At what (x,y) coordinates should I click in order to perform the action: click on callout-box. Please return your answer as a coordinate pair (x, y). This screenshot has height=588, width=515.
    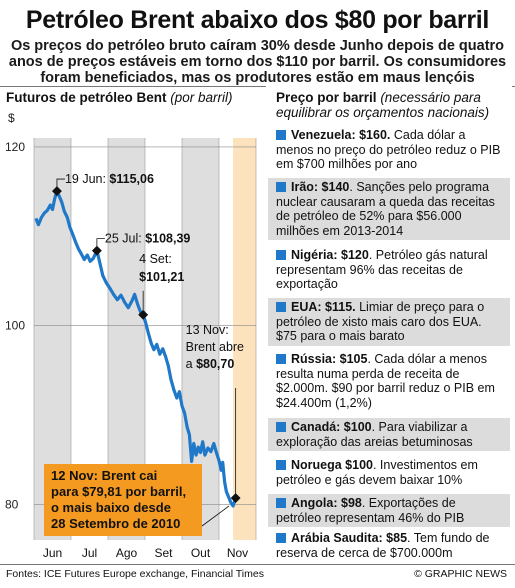
    Looking at the image, I should click on (123, 500).